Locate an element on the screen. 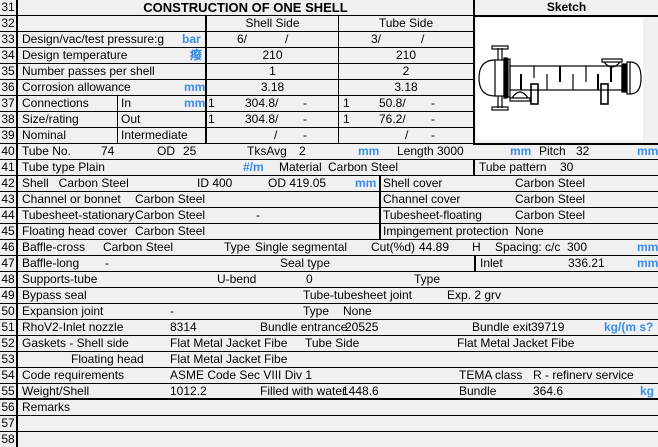  row-34: 34 Design temperature 癈 210 210 is located at coordinates (236, 56).